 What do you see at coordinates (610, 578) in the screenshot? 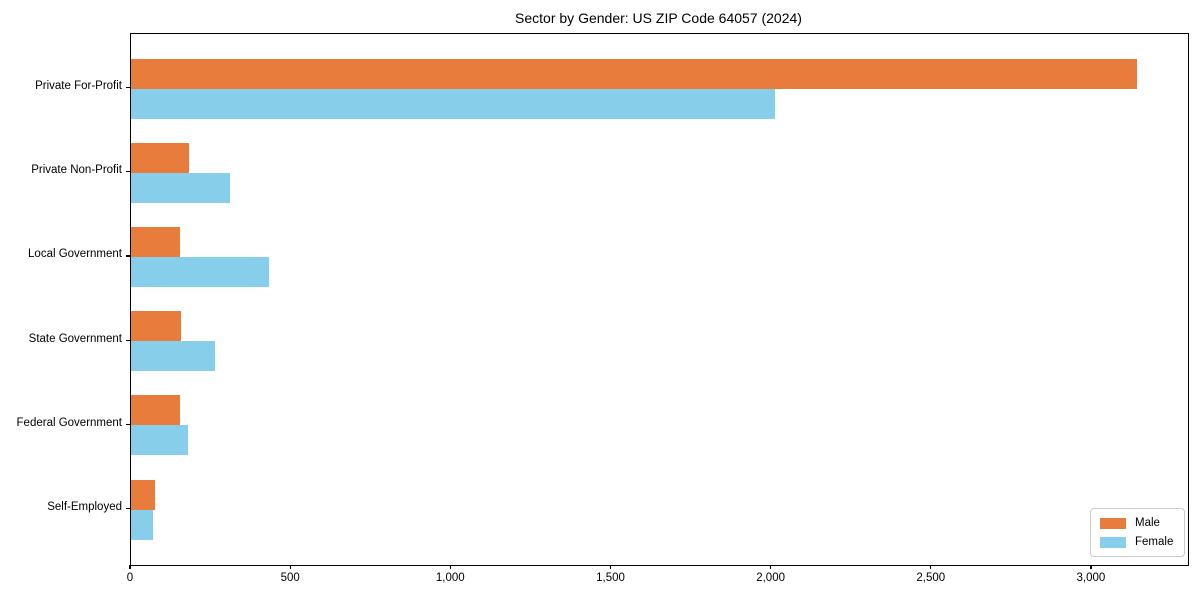
I see `x-tick-label: 1,500` at bounding box center [610, 578].